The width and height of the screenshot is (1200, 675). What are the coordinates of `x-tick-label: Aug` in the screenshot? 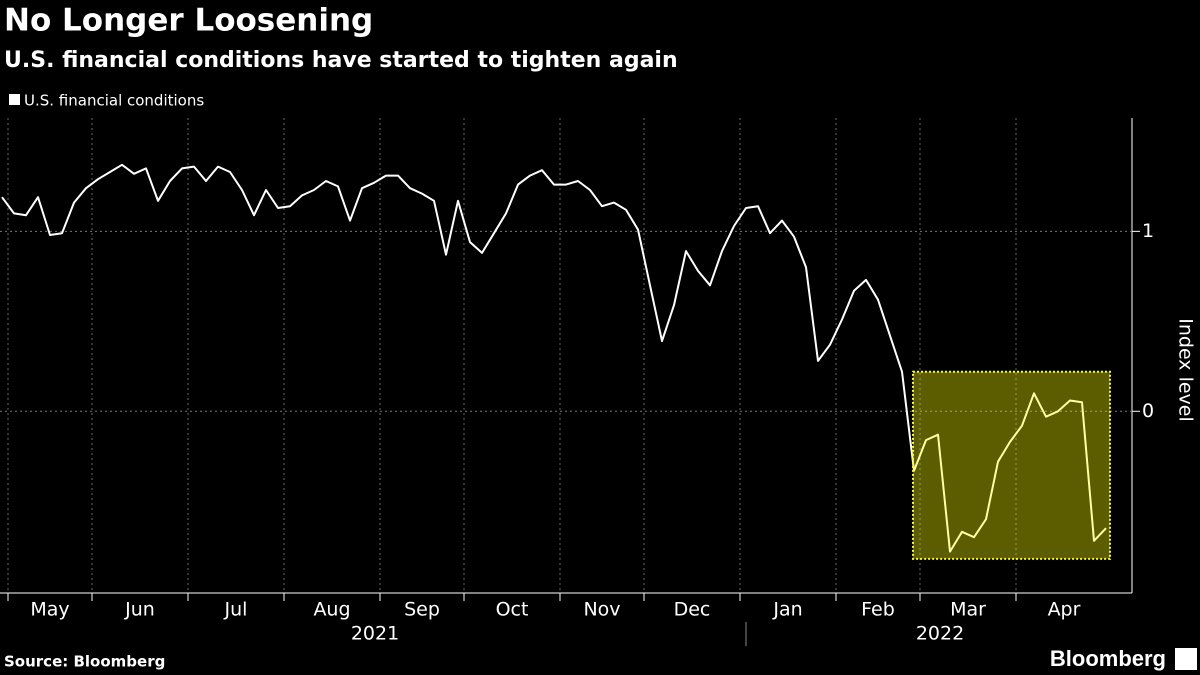 It's located at (331, 610).